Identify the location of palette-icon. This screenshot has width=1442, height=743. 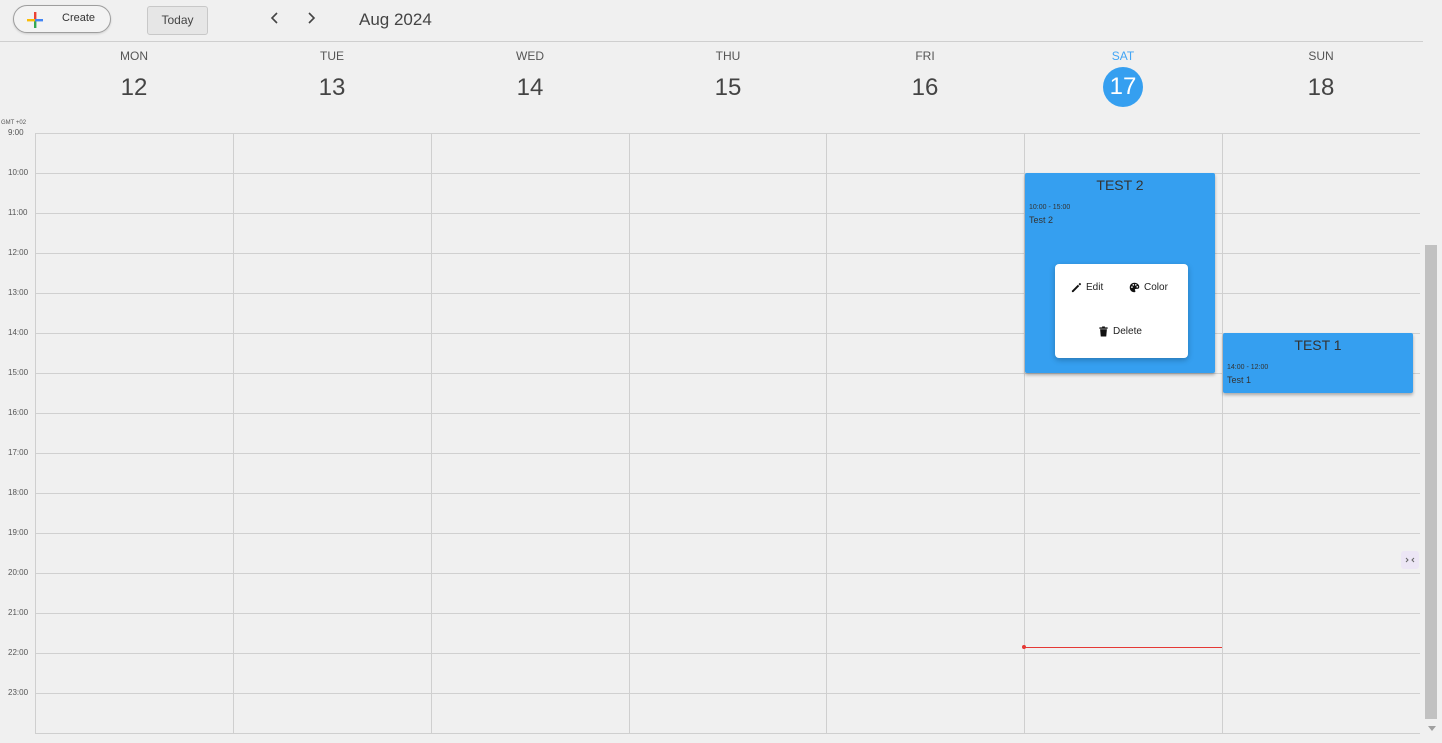
(1134, 287).